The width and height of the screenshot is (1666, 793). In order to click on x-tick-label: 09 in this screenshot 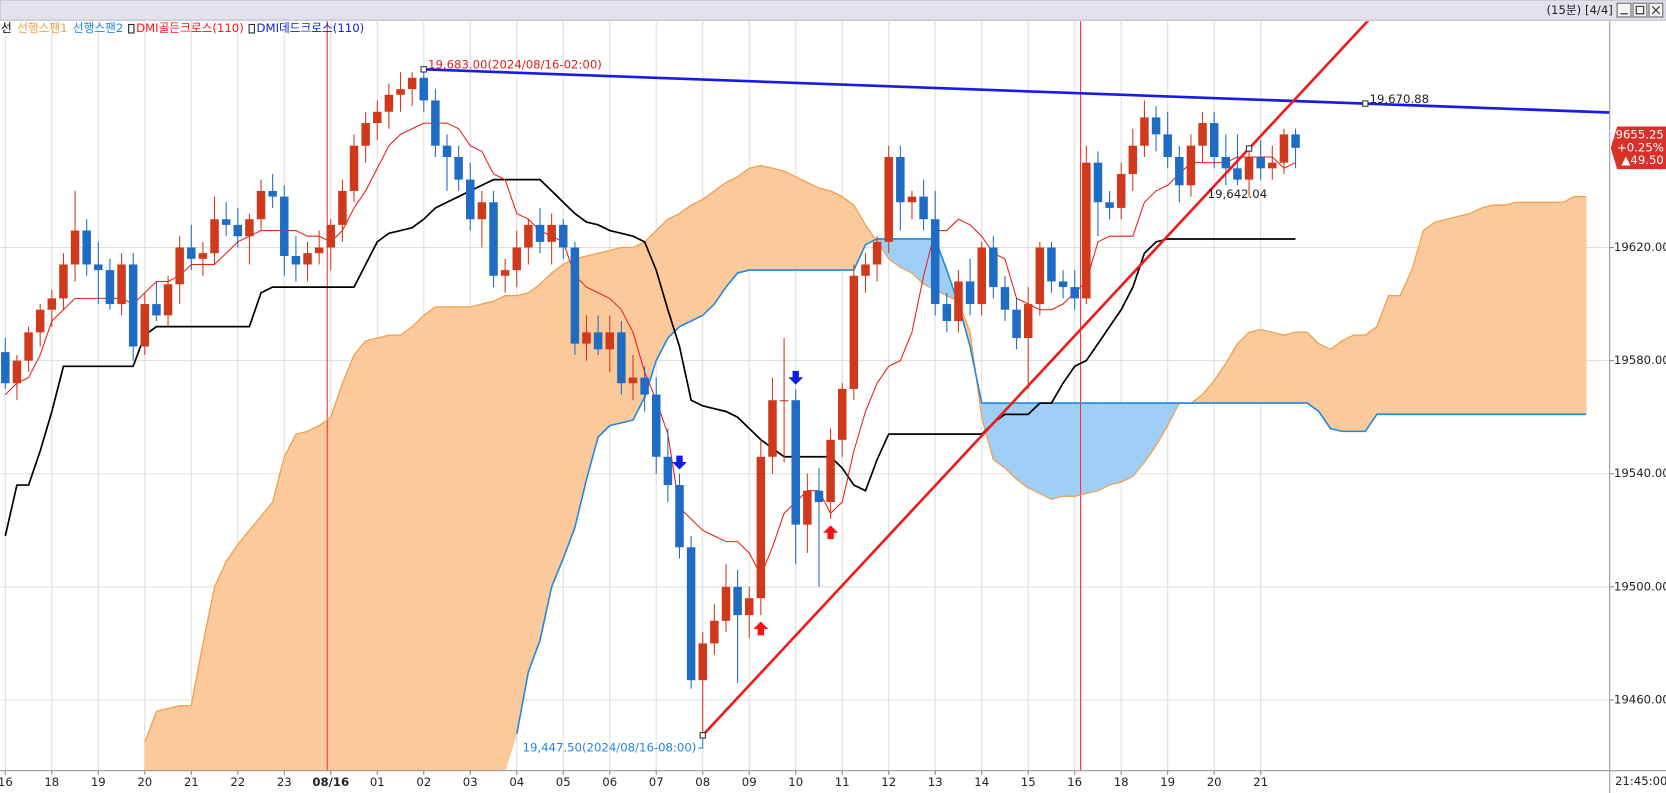, I will do `click(749, 782)`.